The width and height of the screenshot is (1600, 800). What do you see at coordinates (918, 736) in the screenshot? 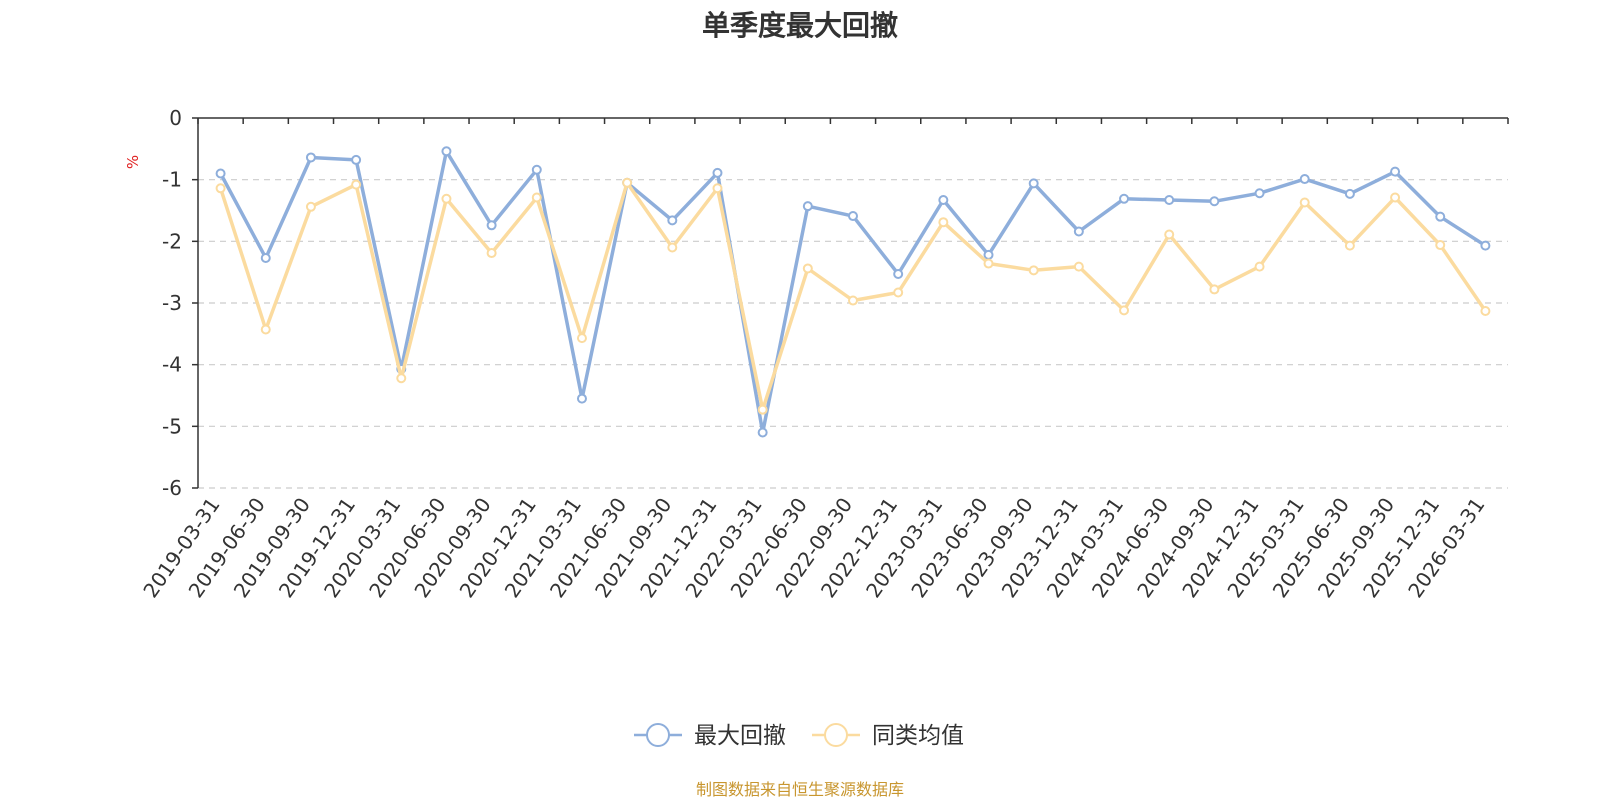
I see `legend-label: 同类均值` at bounding box center [918, 736].